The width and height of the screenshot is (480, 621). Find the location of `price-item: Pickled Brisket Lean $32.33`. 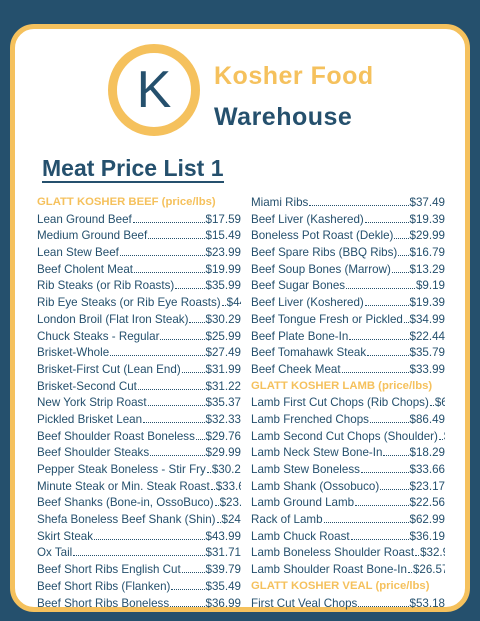

price-item: Pickled Brisket Lean $32.33 is located at coordinates (139, 421).